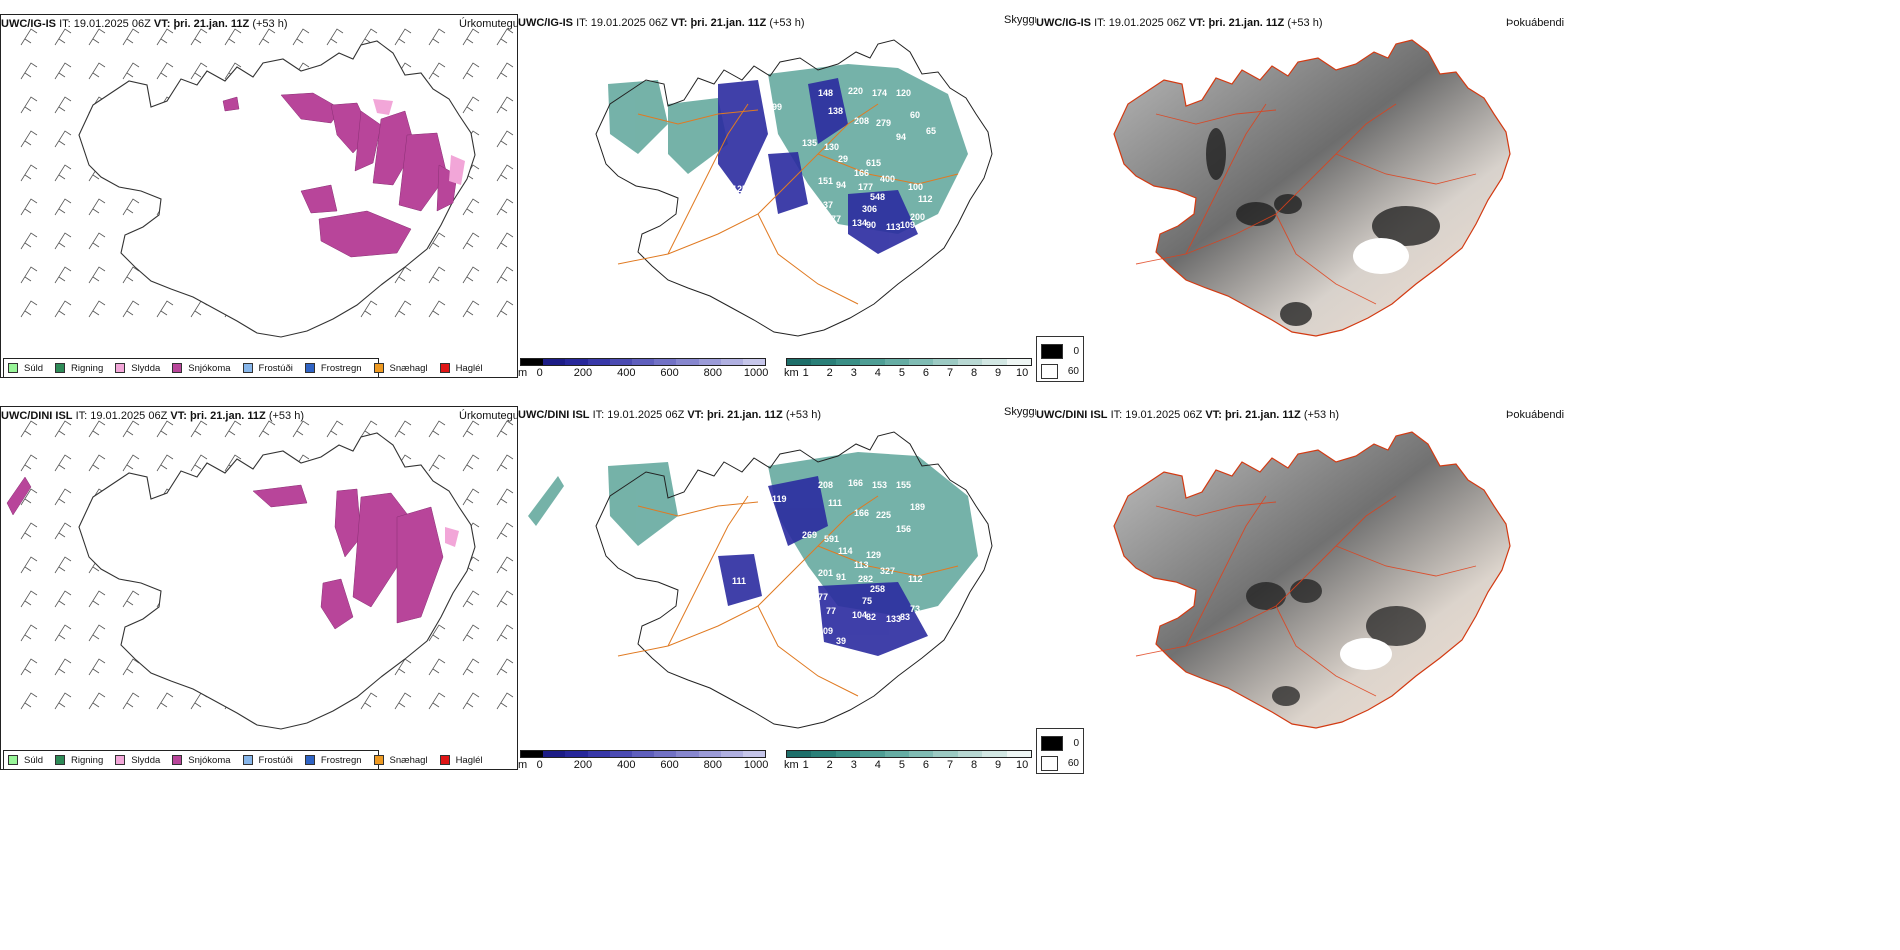 The width and height of the screenshot is (1900, 950). What do you see at coordinates (877, 197) in the screenshot?
I see `ceiling-value: 548` at bounding box center [877, 197].